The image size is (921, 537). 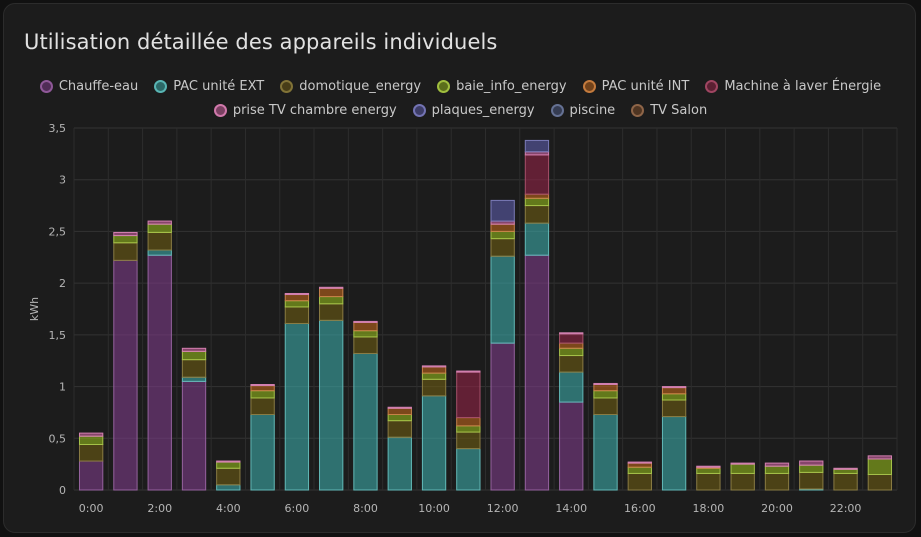 I want to click on x-tick-label: 18:00, so click(x=709, y=508).